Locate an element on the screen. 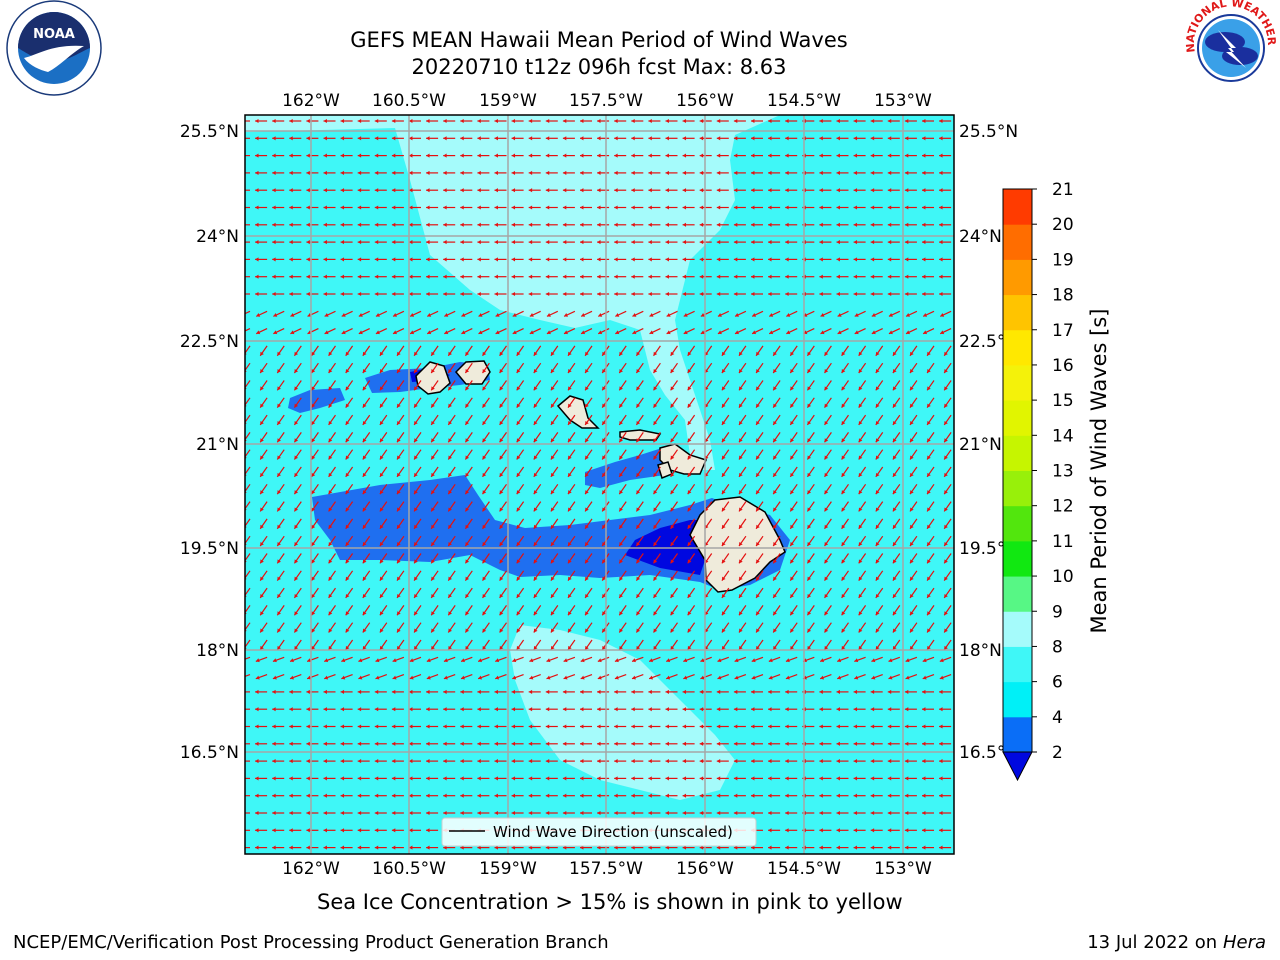 This screenshot has height=960, width=1280. colorbar-segment is located at coordinates (1017, 523).